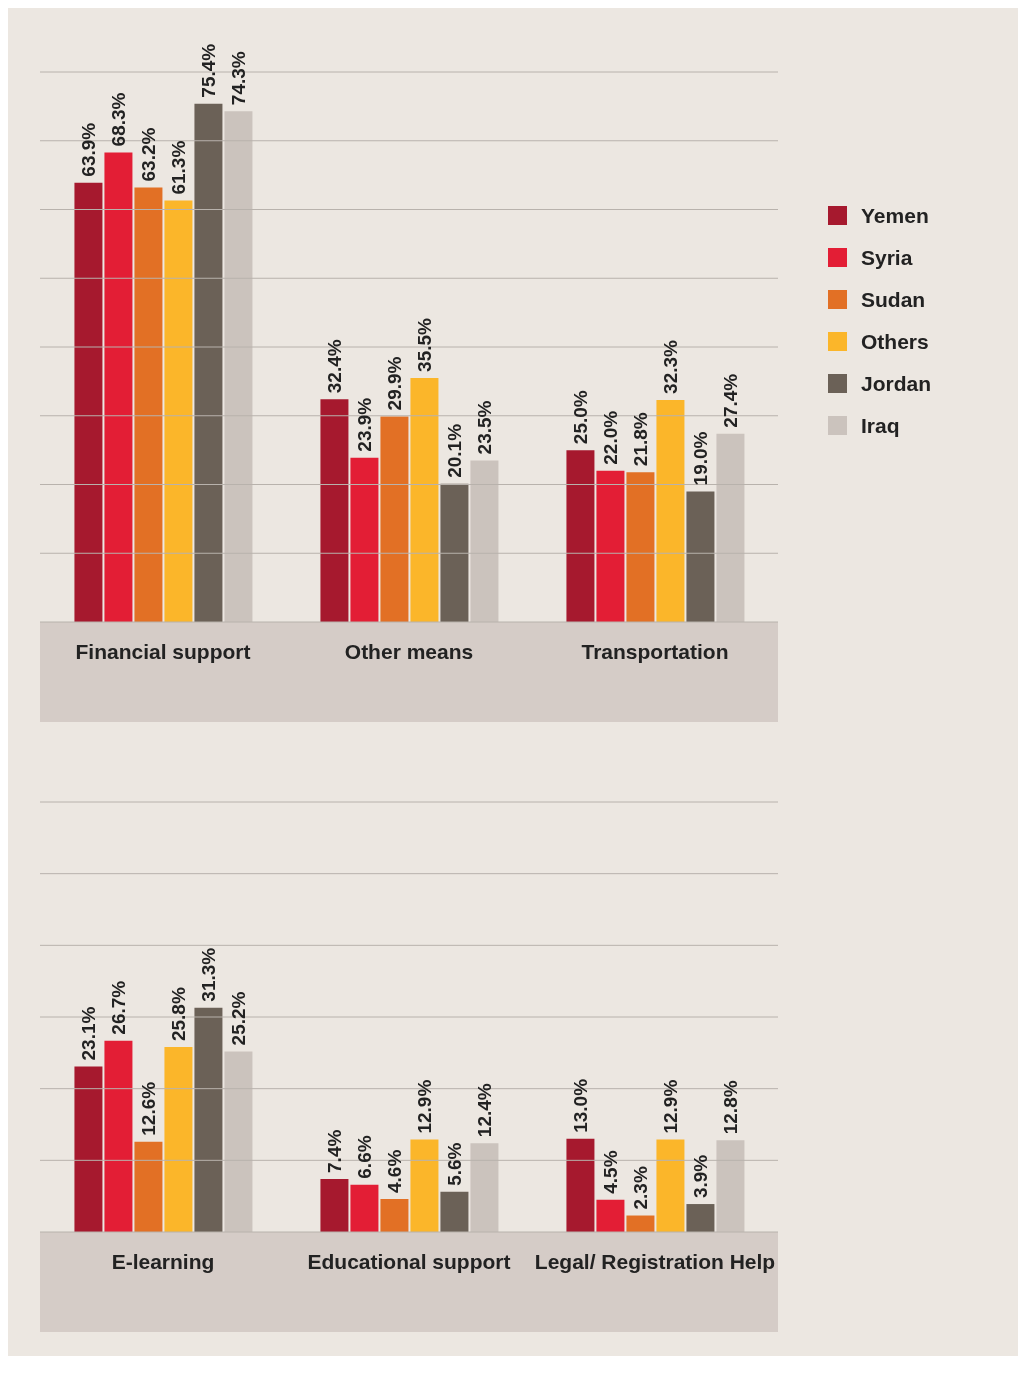 This screenshot has height=1381, width=1030. Describe the element at coordinates (394, 383) in the screenshot. I see `data-label: 29.9%` at that location.